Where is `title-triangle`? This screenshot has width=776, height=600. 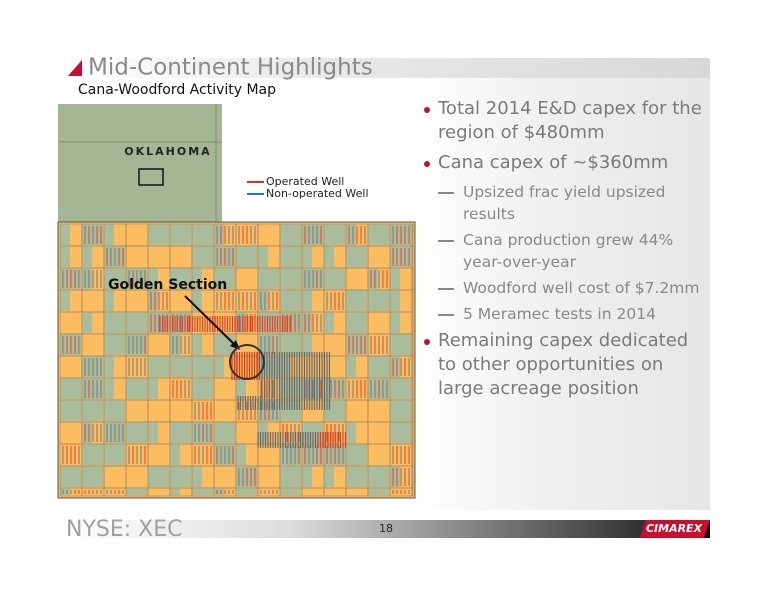
title-triangle is located at coordinates (75, 68).